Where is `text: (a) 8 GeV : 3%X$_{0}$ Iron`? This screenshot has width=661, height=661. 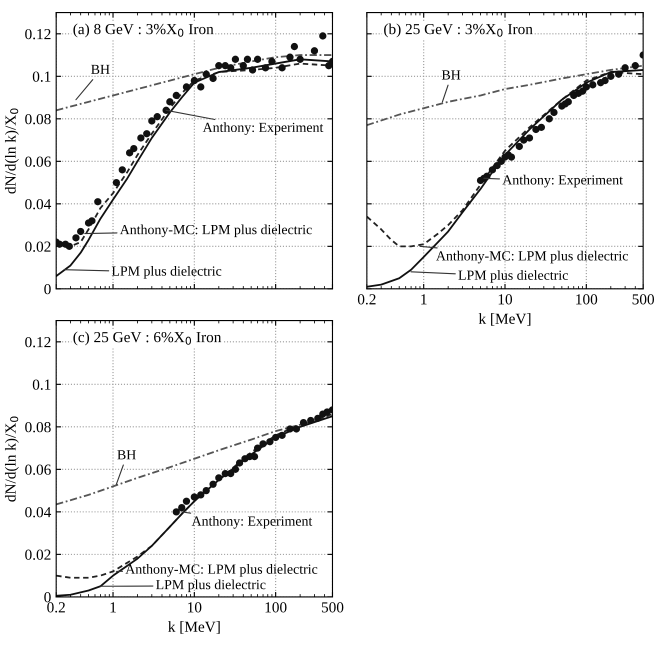
text: (a) 8 GeV : 3%X$_{0}$ Iron is located at coordinates (143, 30).